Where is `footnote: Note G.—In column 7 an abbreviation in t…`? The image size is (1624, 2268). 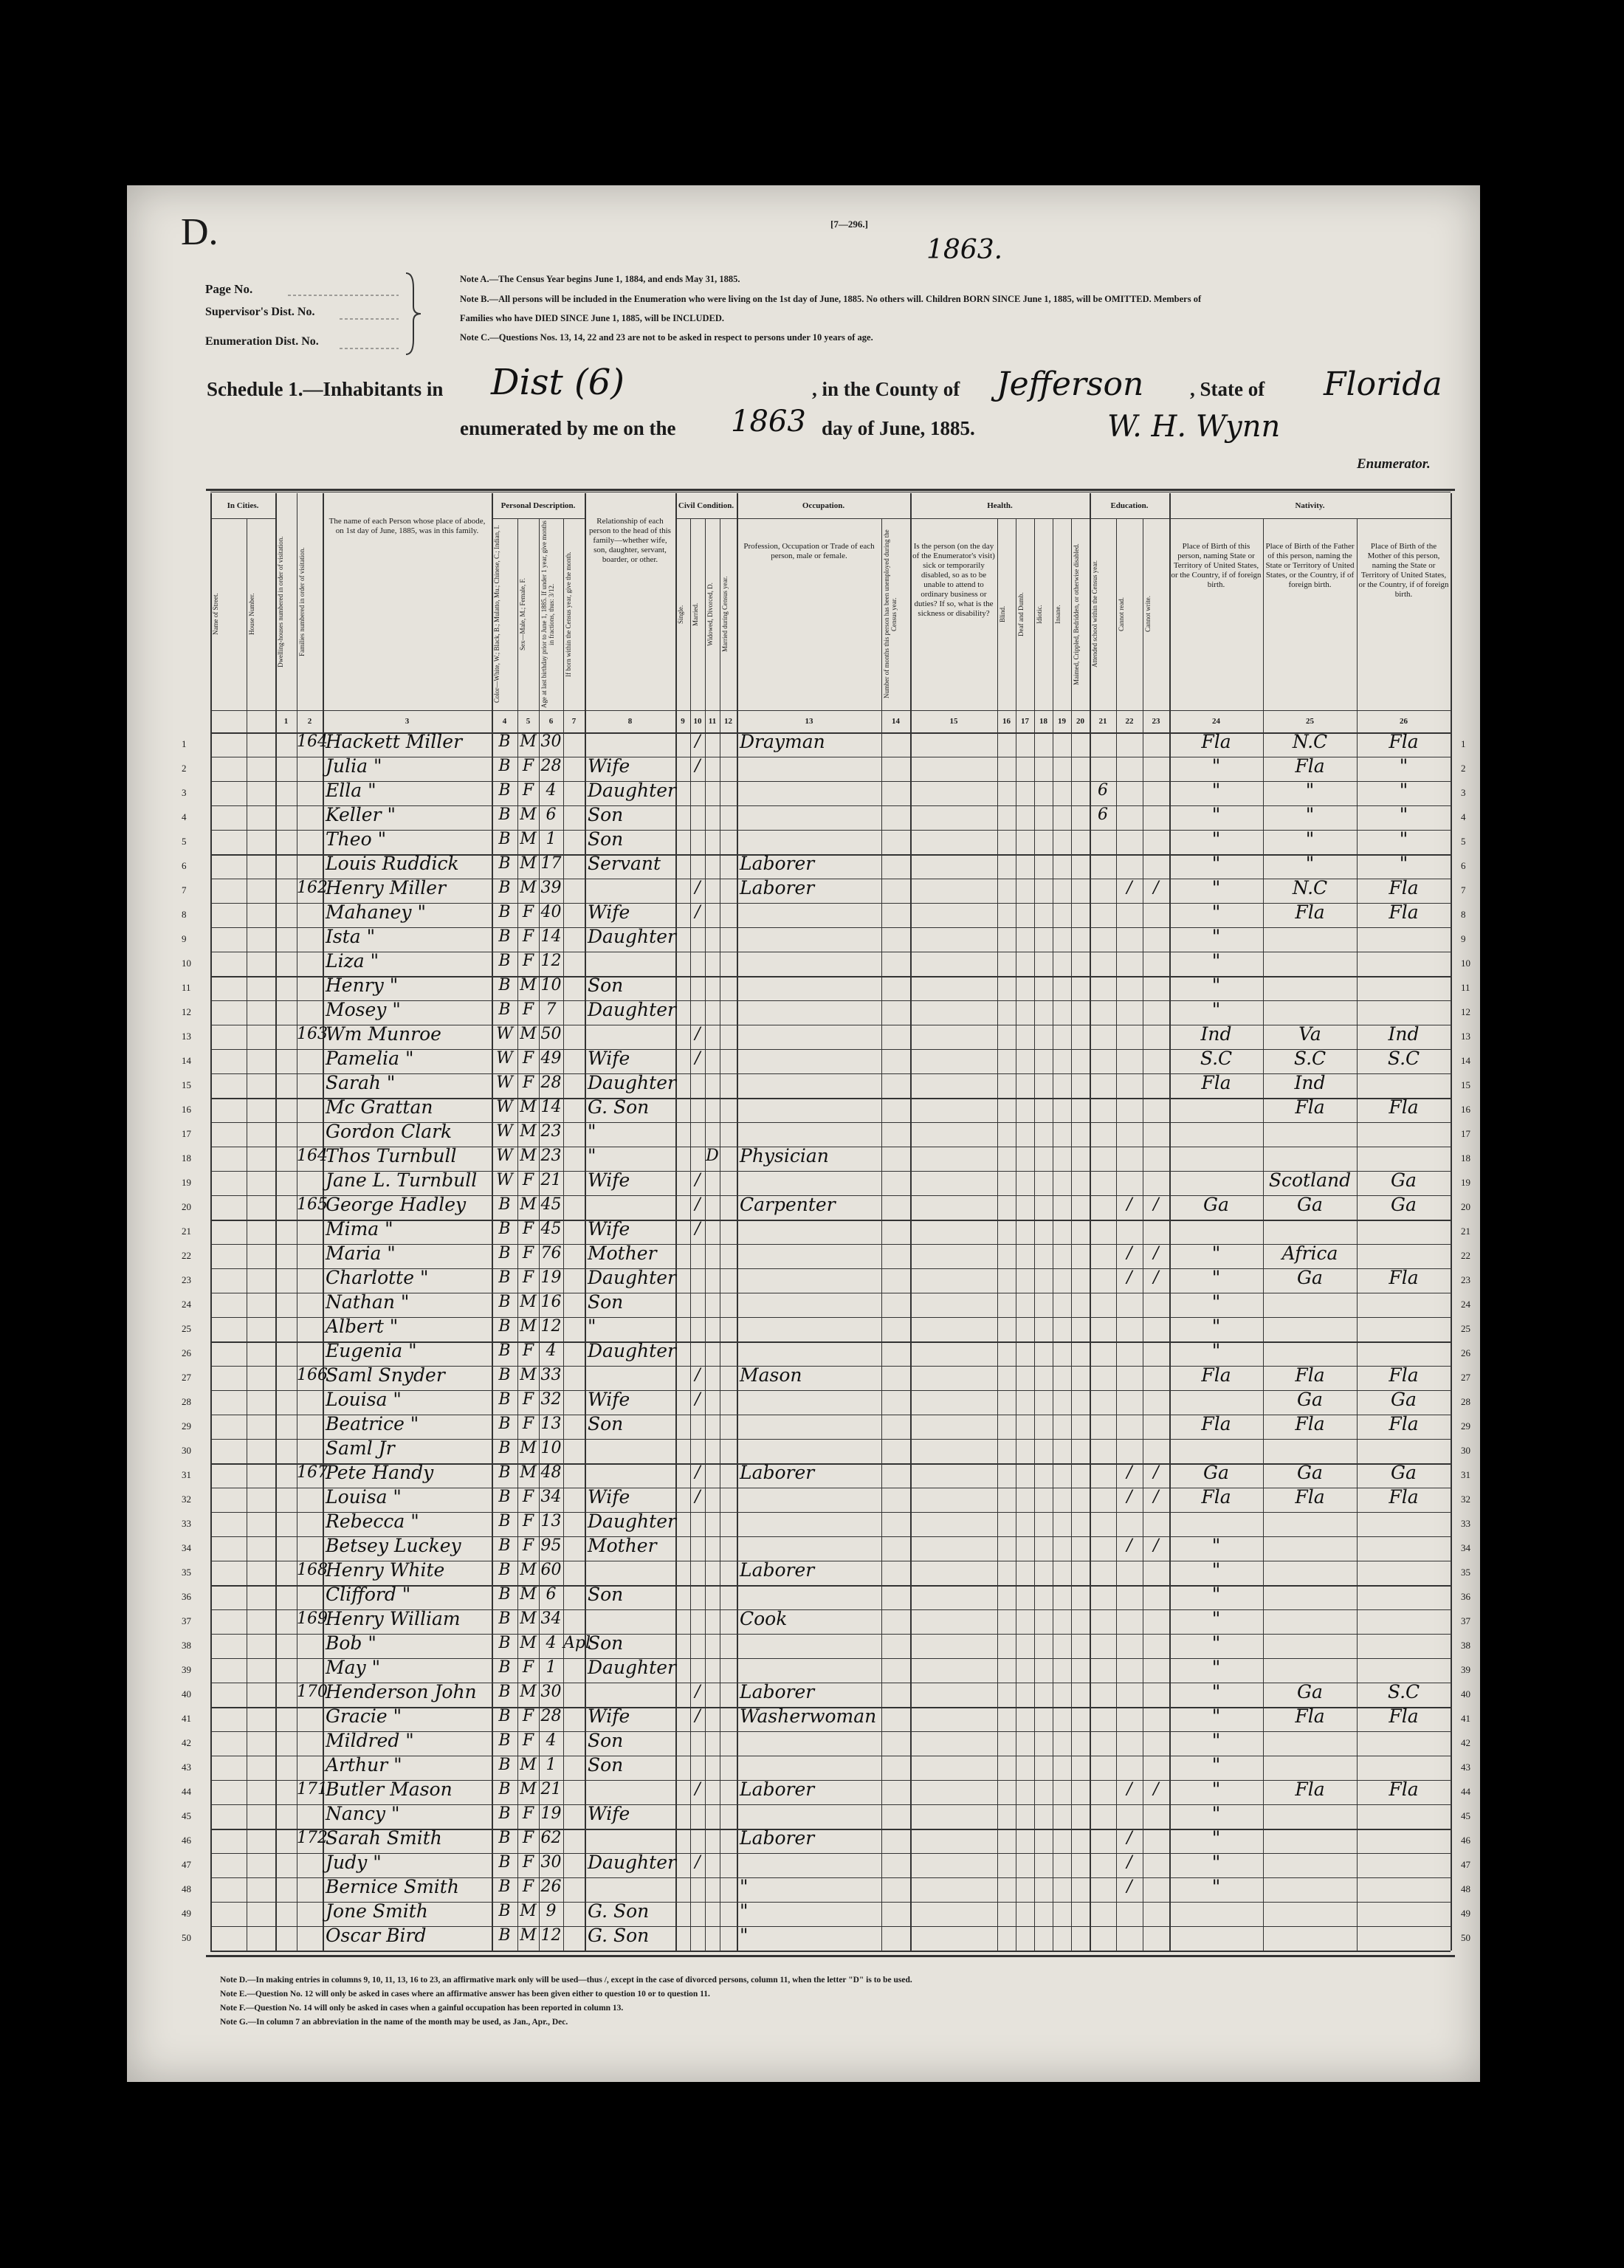
footnote: Note G.—In column 7 an abbreviation in t… is located at coordinates (394, 2022).